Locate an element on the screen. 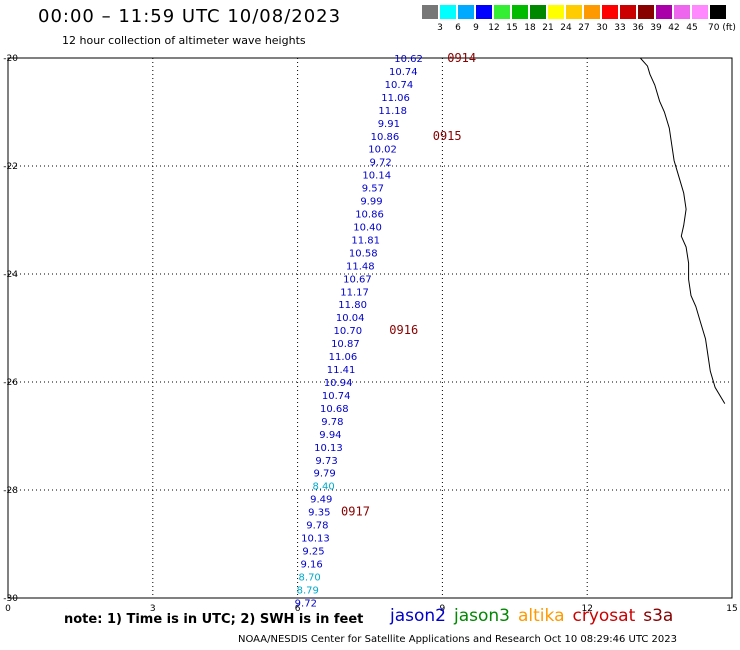 The width and height of the screenshot is (740, 650). wave-height-label: 10.68 is located at coordinates (334, 409).